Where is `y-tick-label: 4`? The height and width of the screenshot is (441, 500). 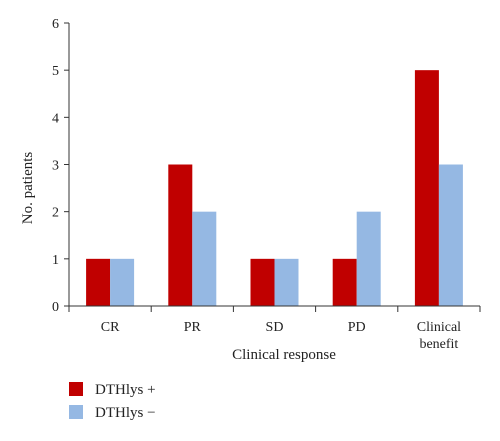 y-tick-label: 4 is located at coordinates (55, 118).